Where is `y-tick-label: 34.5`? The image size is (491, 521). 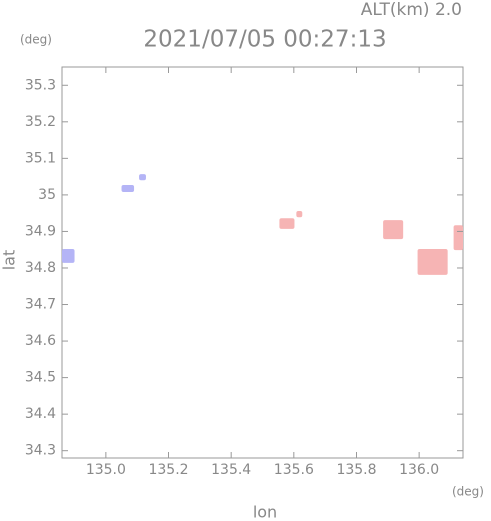
y-tick-label: 34.5 is located at coordinates (40, 378).